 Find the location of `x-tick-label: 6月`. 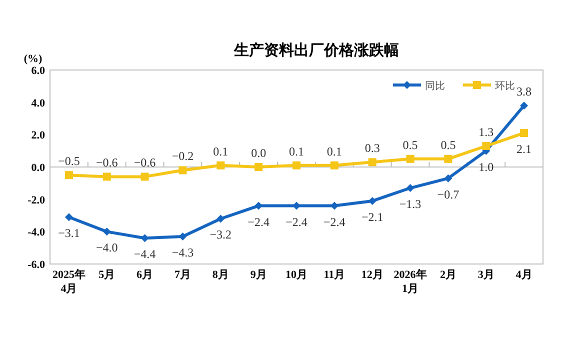

x-tick-label: 6月 is located at coordinates (145, 275).